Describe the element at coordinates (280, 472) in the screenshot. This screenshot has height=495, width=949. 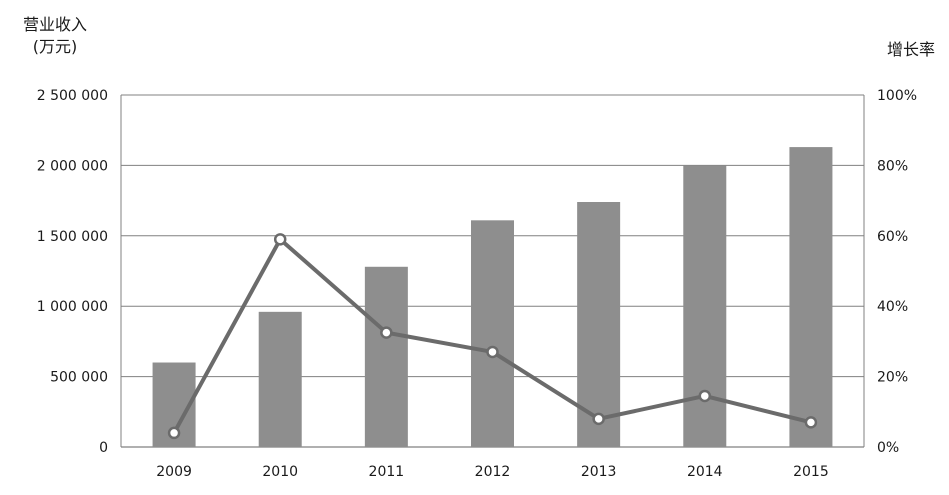
I see `x-tick-label: 2010` at that location.